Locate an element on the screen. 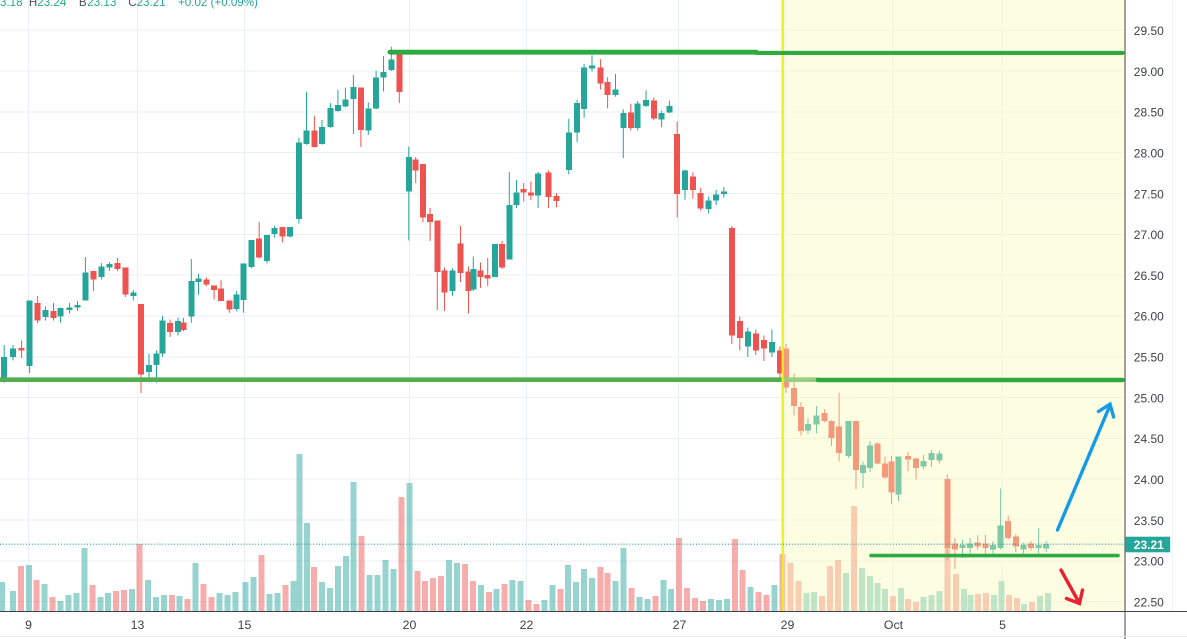 The height and width of the screenshot is (639, 1187). svg-text: 13 is located at coordinates (138, 625).